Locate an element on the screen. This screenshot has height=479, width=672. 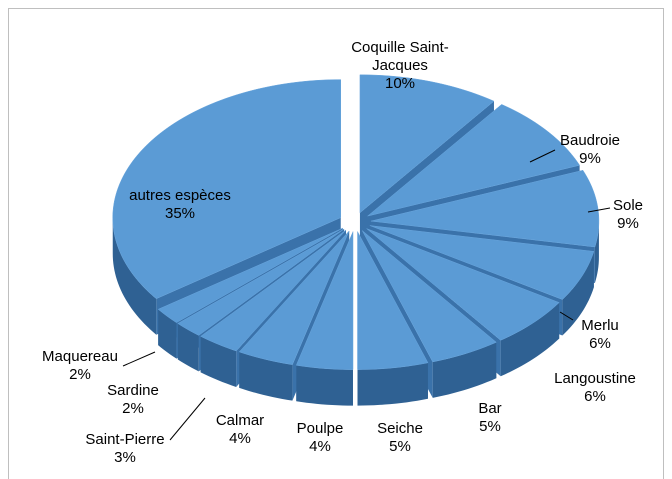
label-name: Seiche is located at coordinates (400, 428).